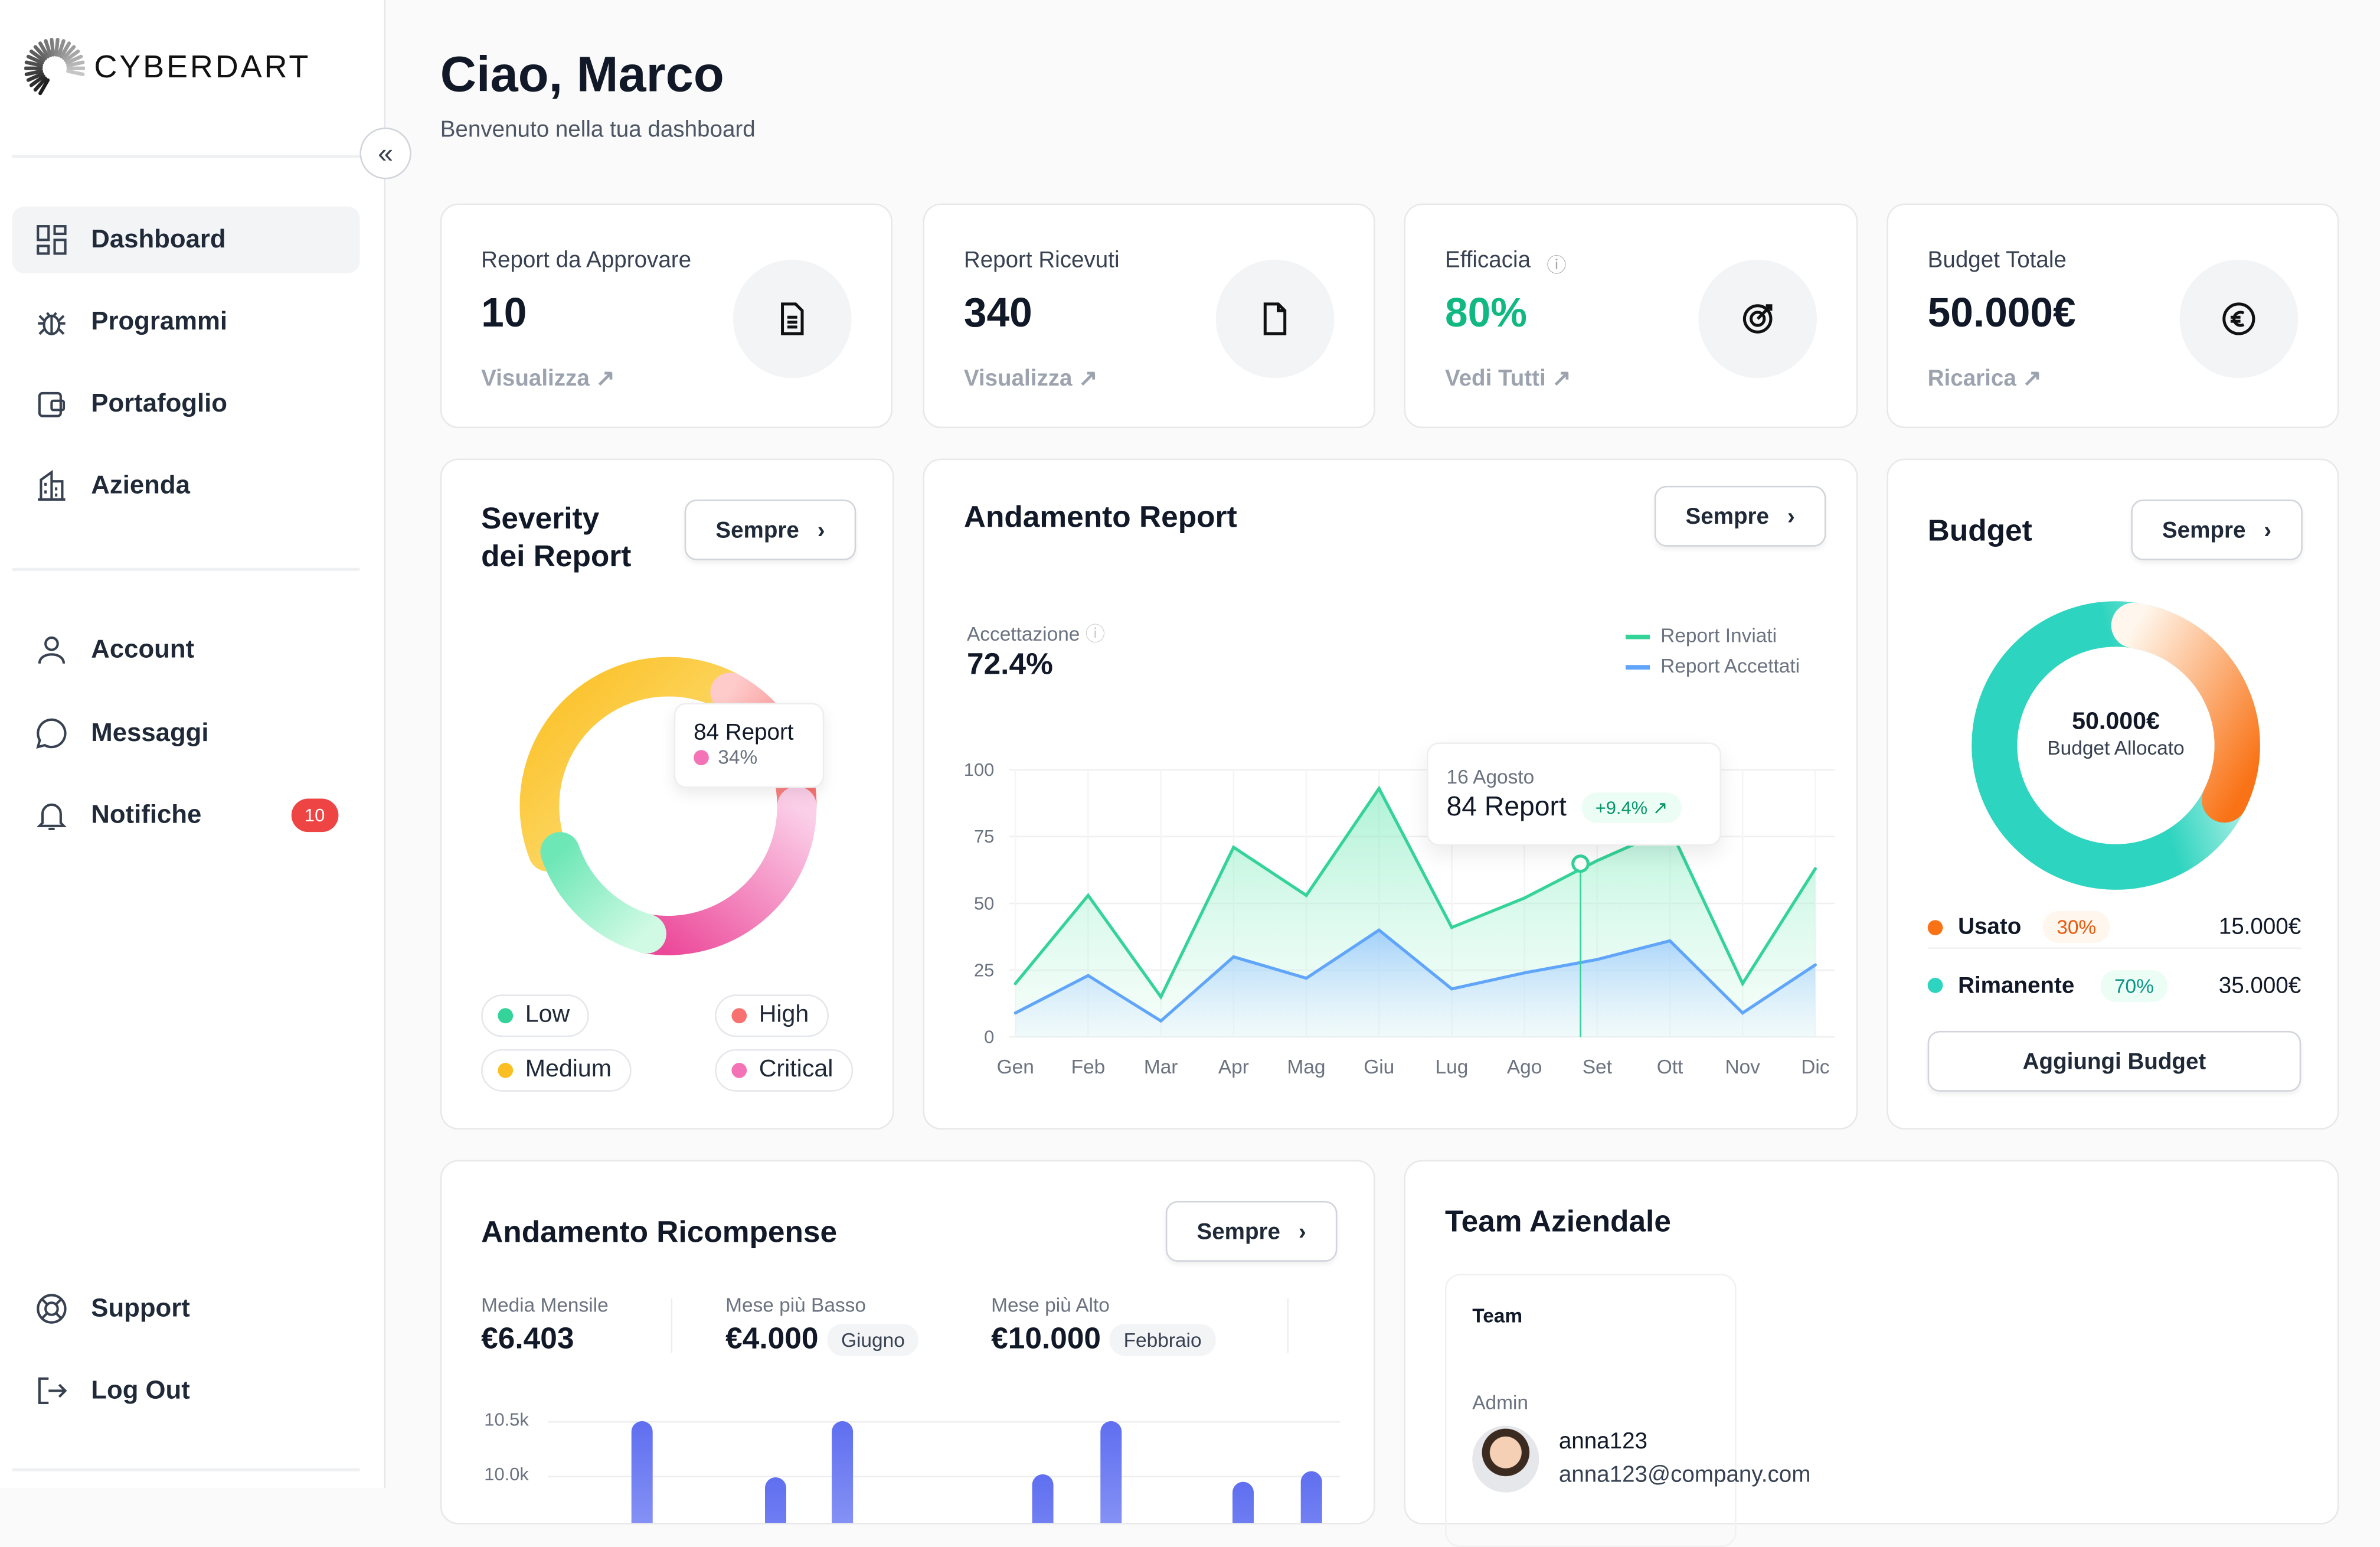 This screenshot has width=2380, height=1547. What do you see at coordinates (1740, 516) in the screenshot?
I see `andamento-filter-button: Sempre ›` at bounding box center [1740, 516].